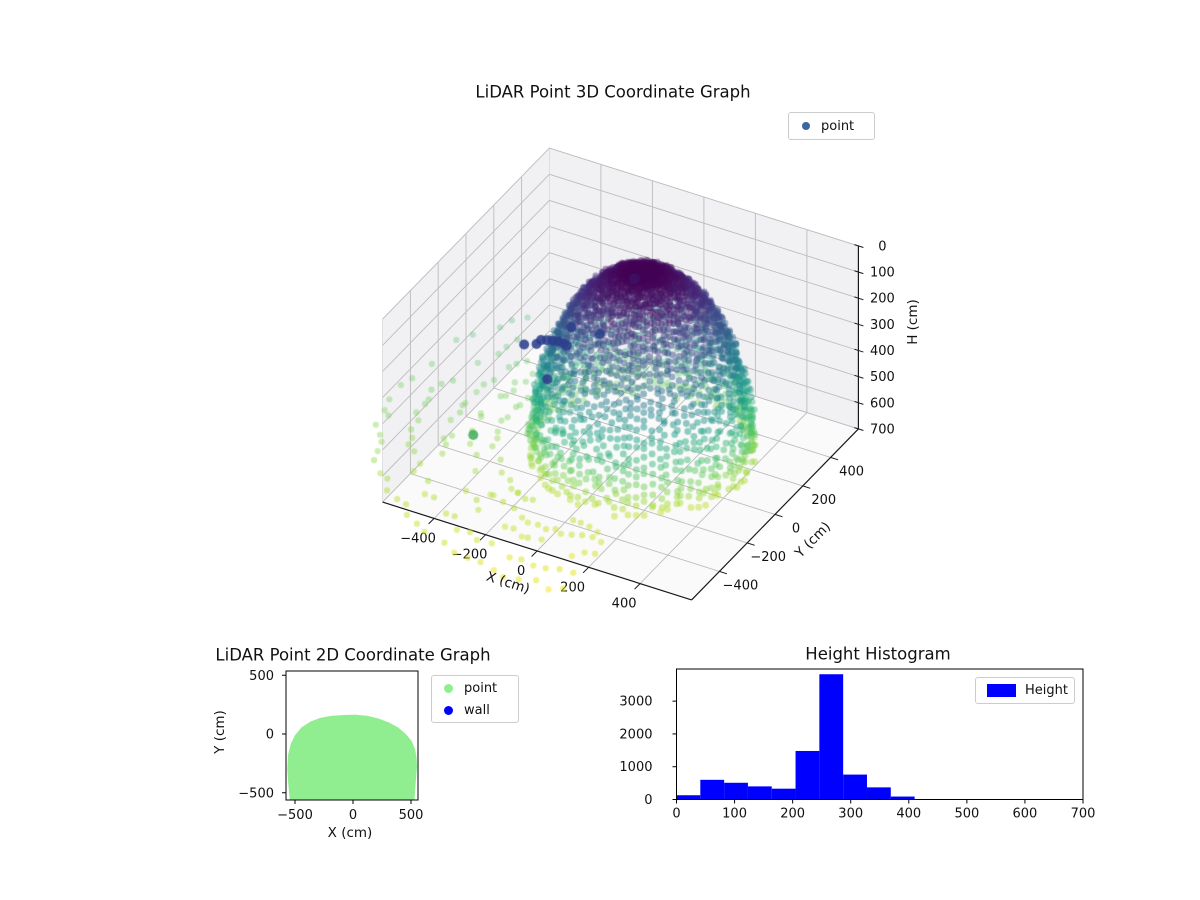 The width and height of the screenshot is (1200, 900). I want to click on plot3d-legend: point, so click(831, 126).